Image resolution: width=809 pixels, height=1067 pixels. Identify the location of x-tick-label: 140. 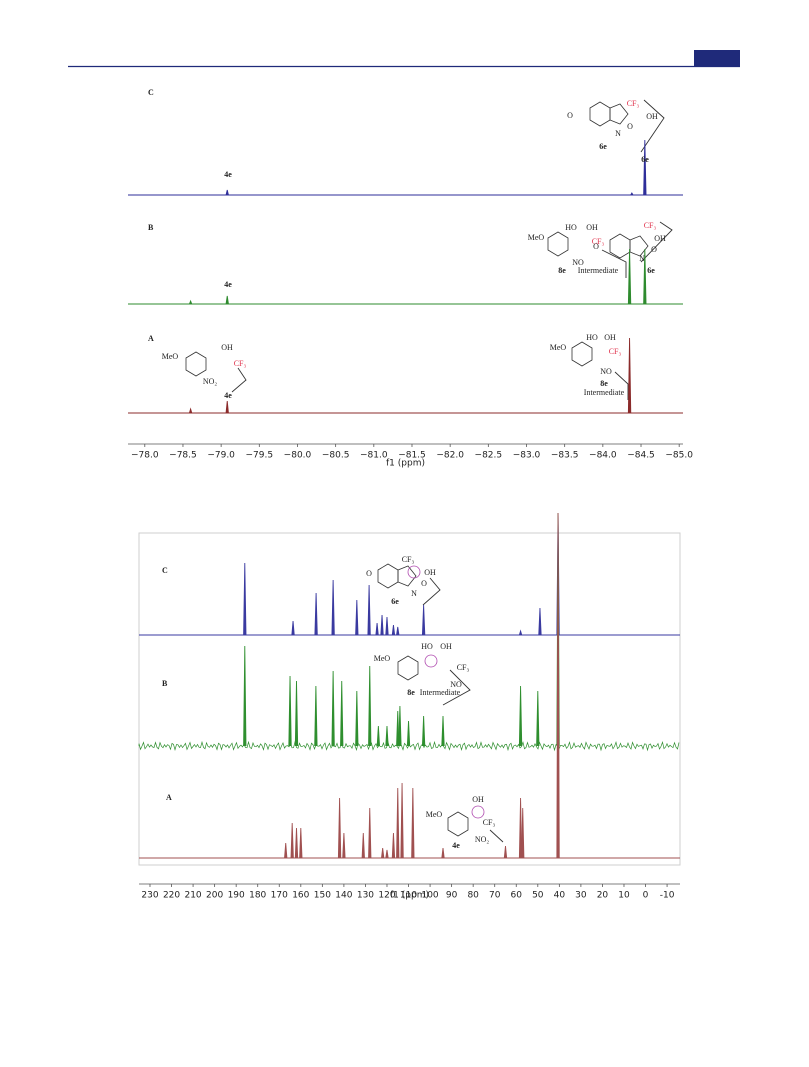
(343, 896).